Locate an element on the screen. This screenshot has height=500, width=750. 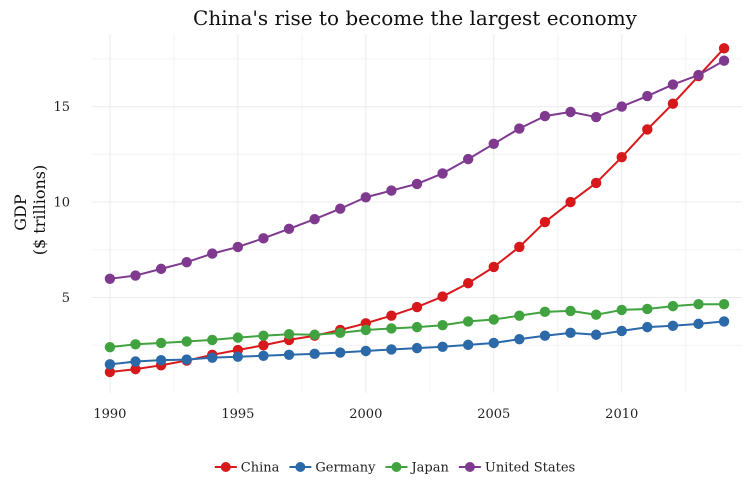
series-japan is located at coordinates (417, 326).